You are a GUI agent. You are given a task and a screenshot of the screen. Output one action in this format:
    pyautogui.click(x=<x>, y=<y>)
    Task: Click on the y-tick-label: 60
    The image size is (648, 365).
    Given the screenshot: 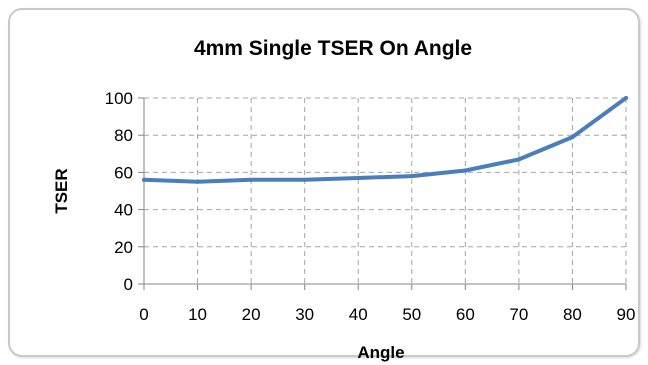 What is the action you would take?
    pyautogui.click(x=123, y=172)
    